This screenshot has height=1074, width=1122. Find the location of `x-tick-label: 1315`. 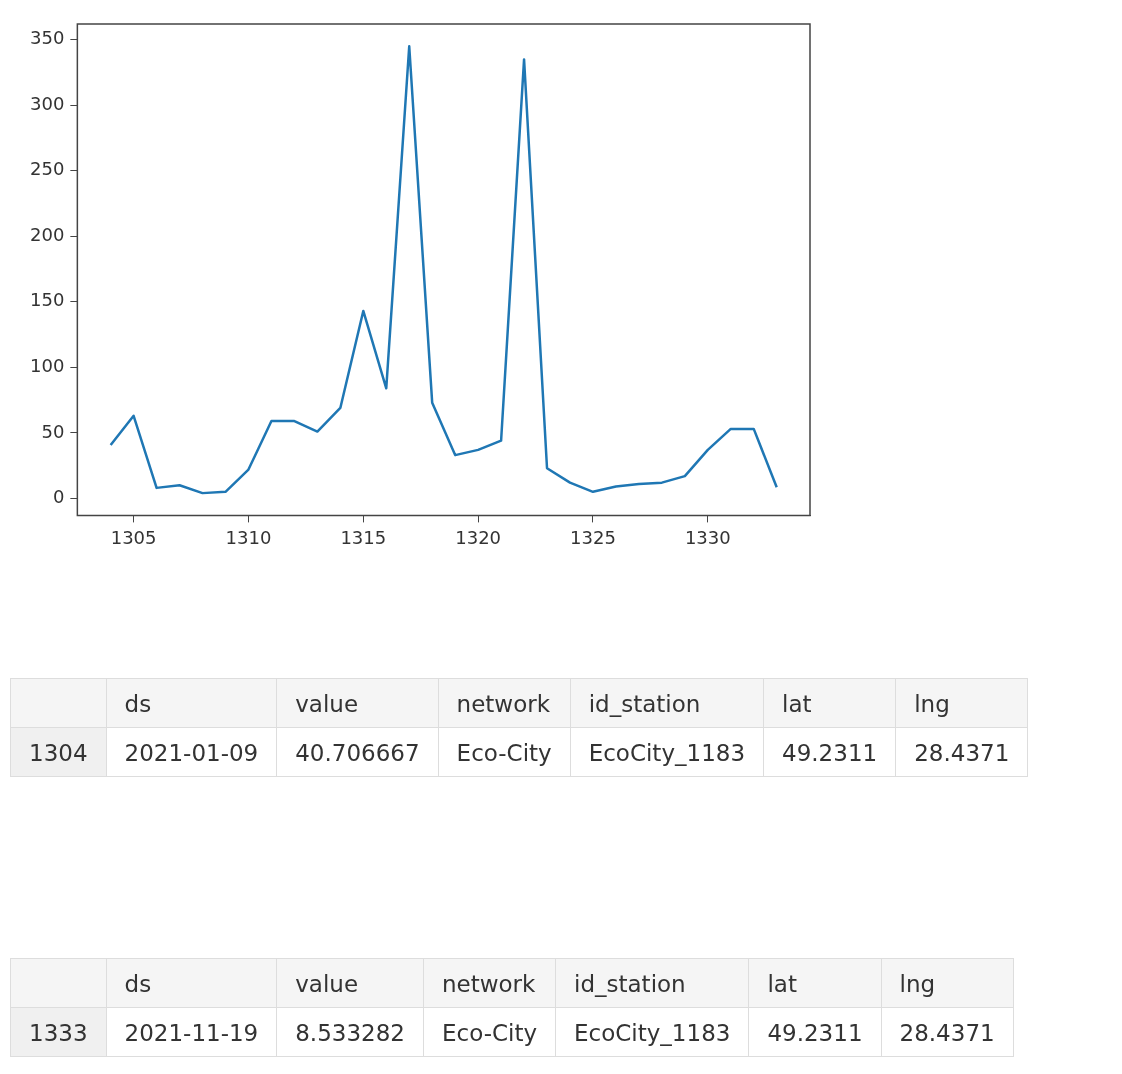

x-tick-label: 1315 is located at coordinates (363, 537).